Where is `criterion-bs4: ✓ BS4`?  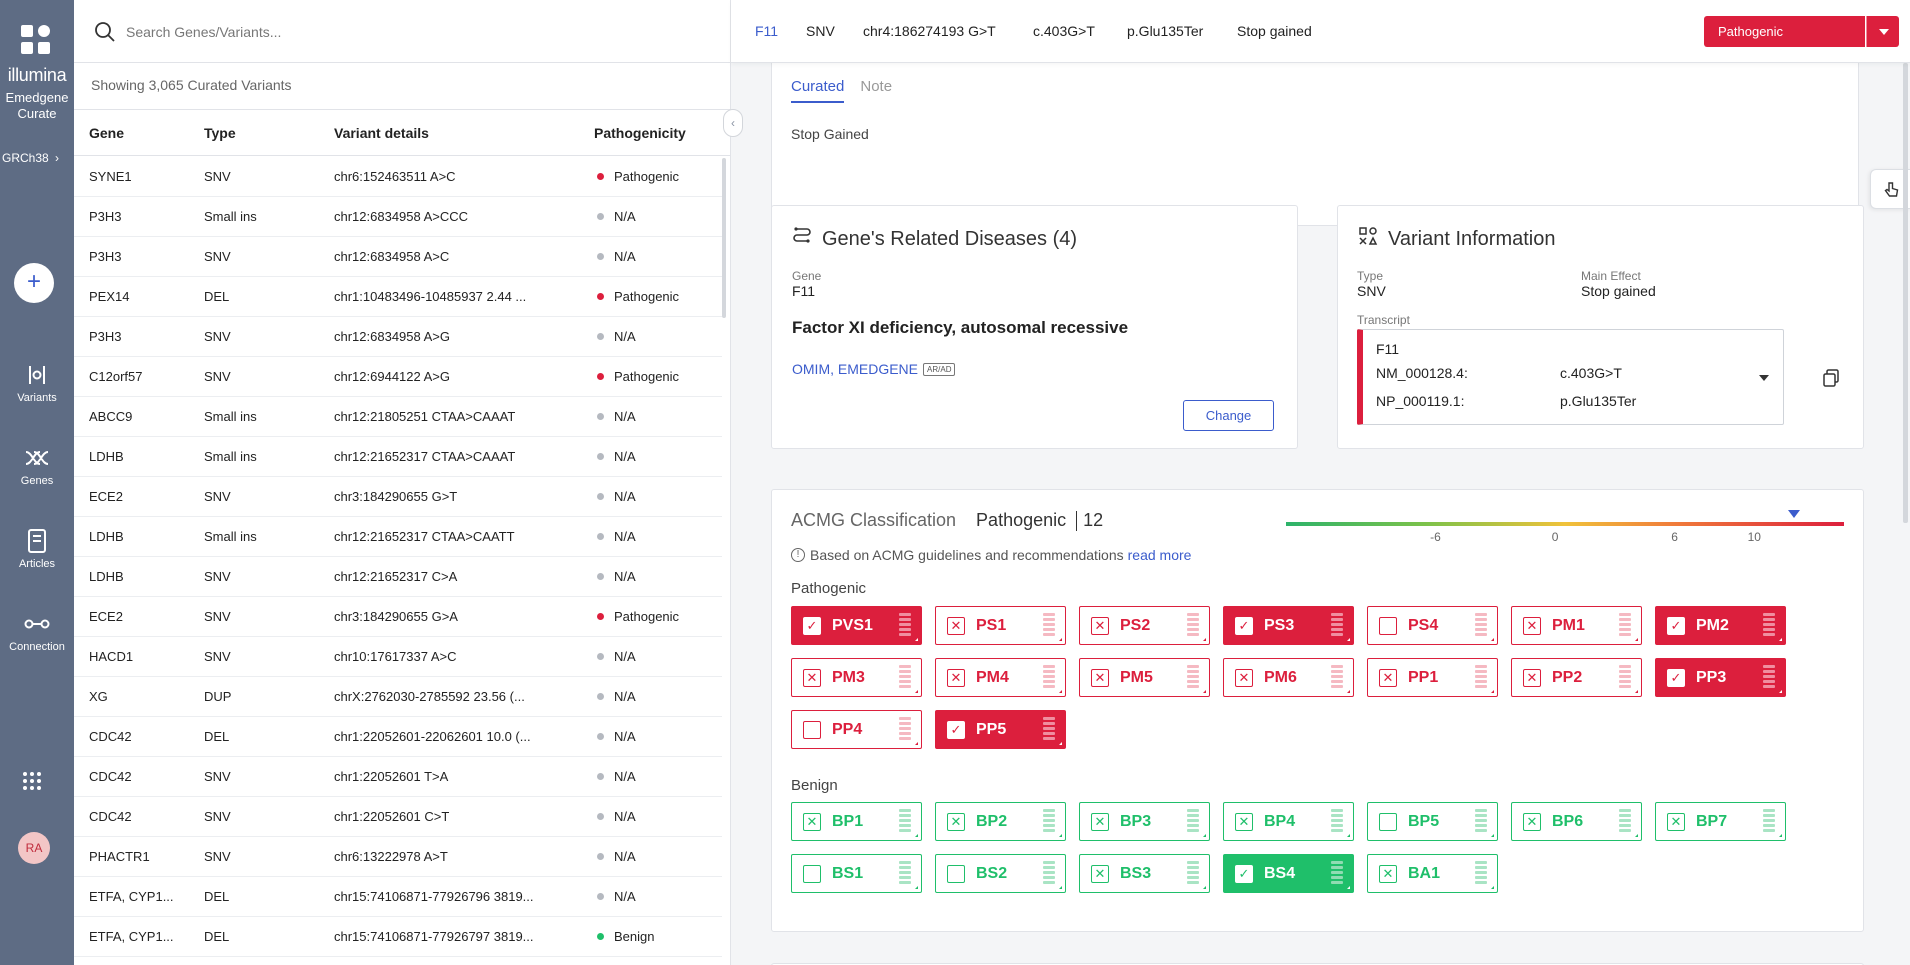 criterion-bs4: ✓ BS4 is located at coordinates (1288, 873).